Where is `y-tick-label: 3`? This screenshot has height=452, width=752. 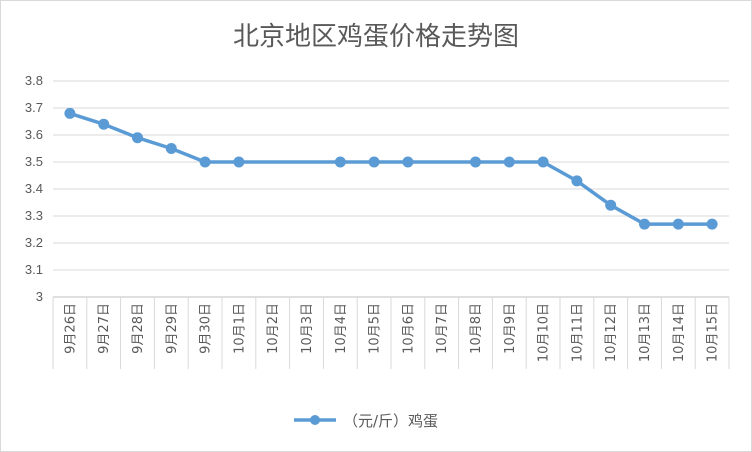 y-tick-label: 3 is located at coordinates (39, 296).